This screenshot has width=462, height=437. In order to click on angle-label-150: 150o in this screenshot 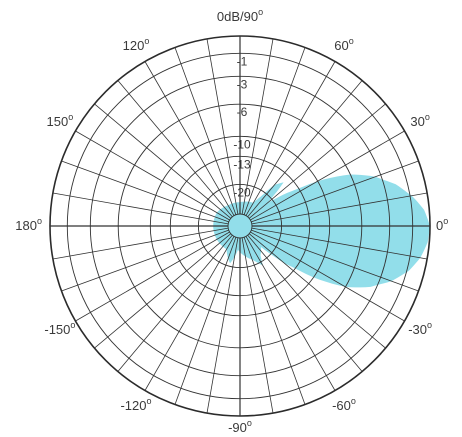, I will do `click(60, 120)`.